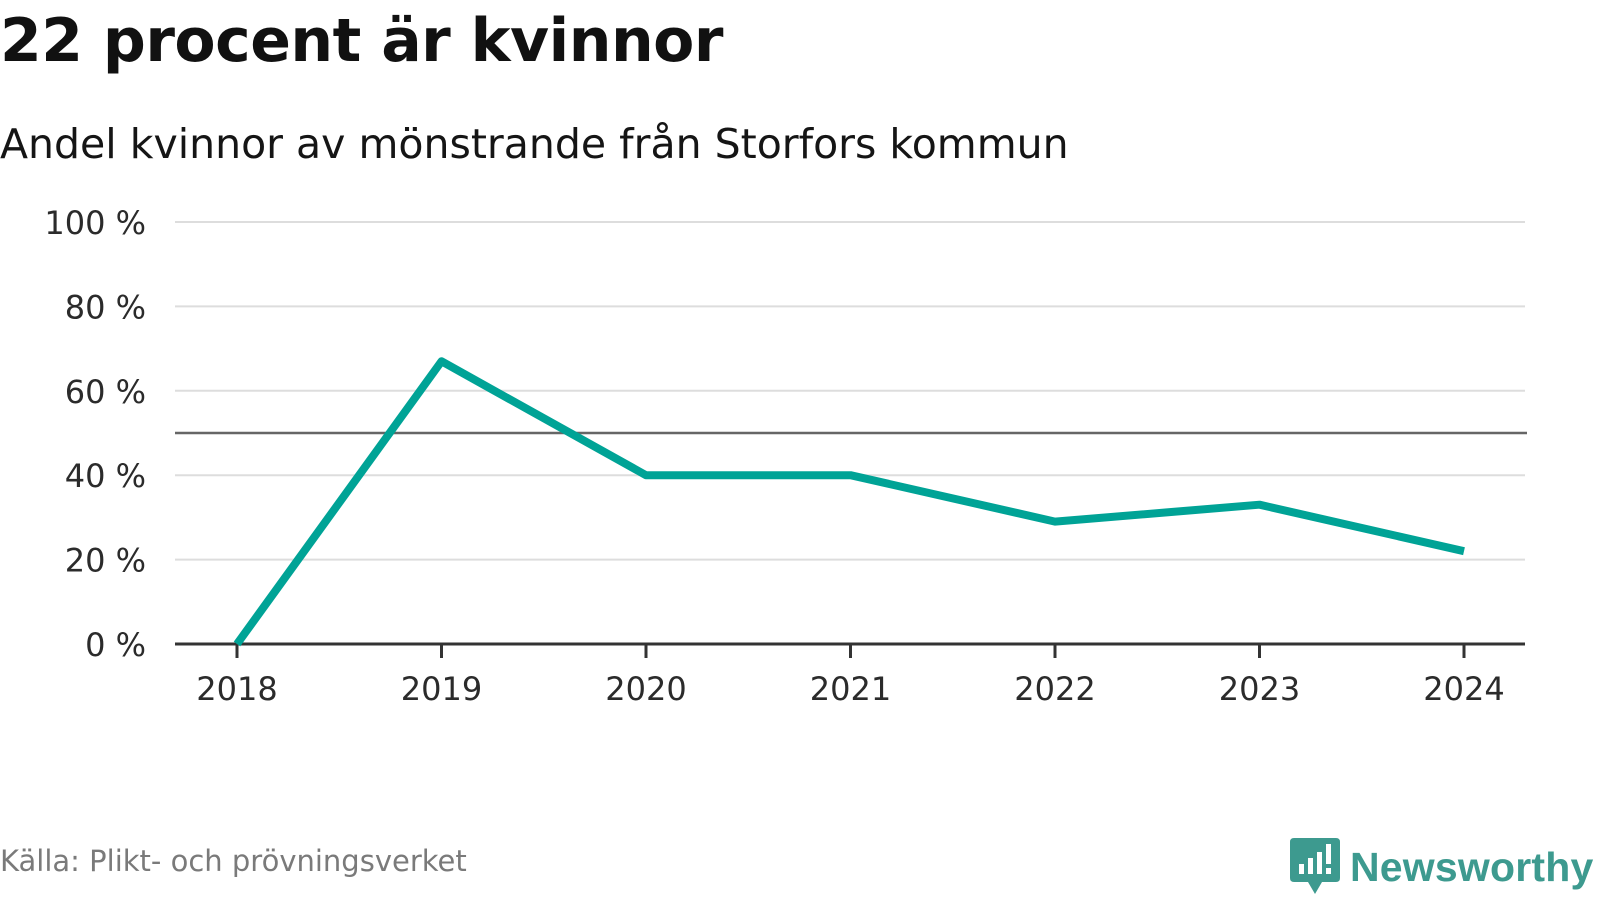 The width and height of the screenshot is (1600, 900). What do you see at coordinates (1260, 505) in the screenshot?
I see `data-point-2023` at bounding box center [1260, 505].